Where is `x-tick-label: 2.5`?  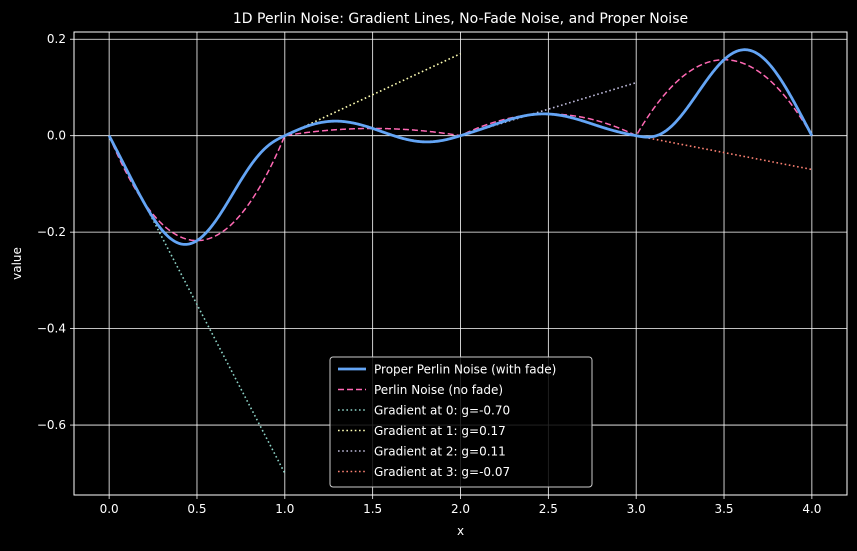 x-tick-label: 2.5 is located at coordinates (548, 509).